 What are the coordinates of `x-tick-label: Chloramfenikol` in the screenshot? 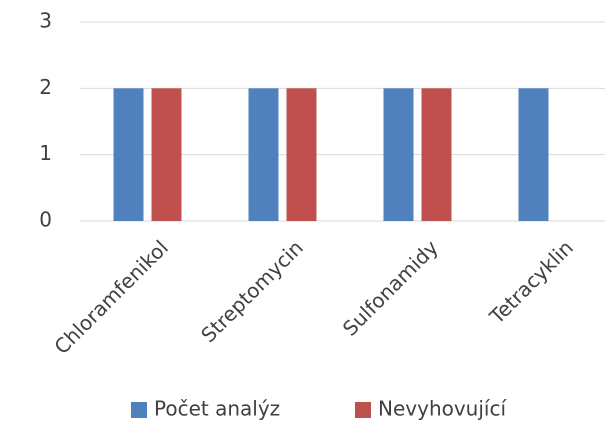 It's located at (110, 296).